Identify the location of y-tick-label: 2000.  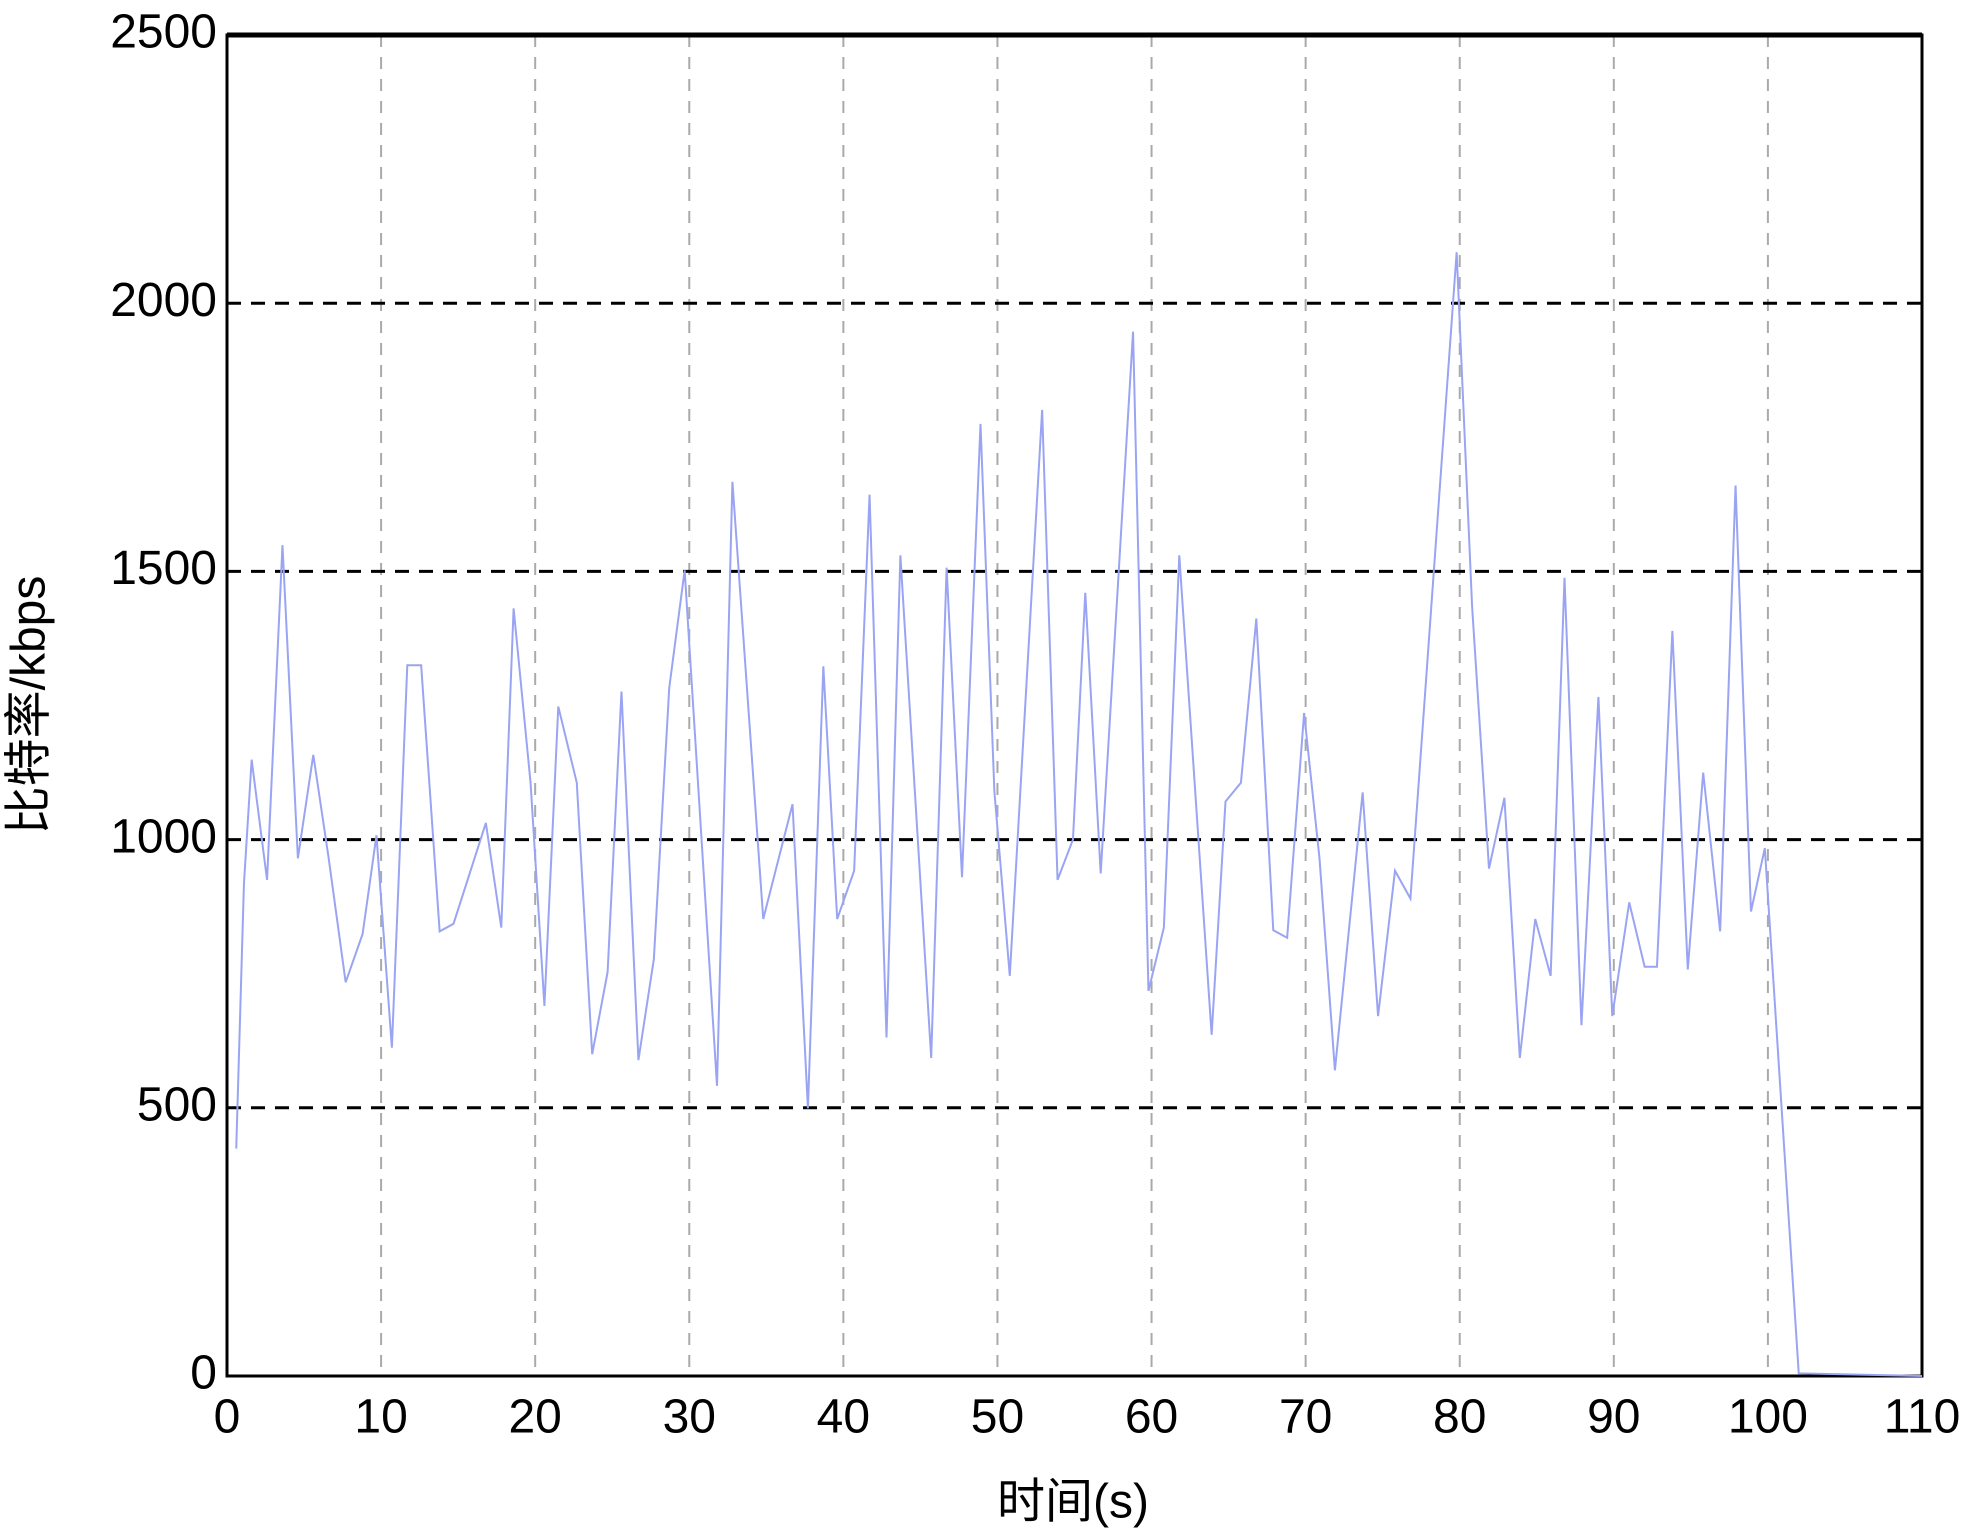
(163, 300).